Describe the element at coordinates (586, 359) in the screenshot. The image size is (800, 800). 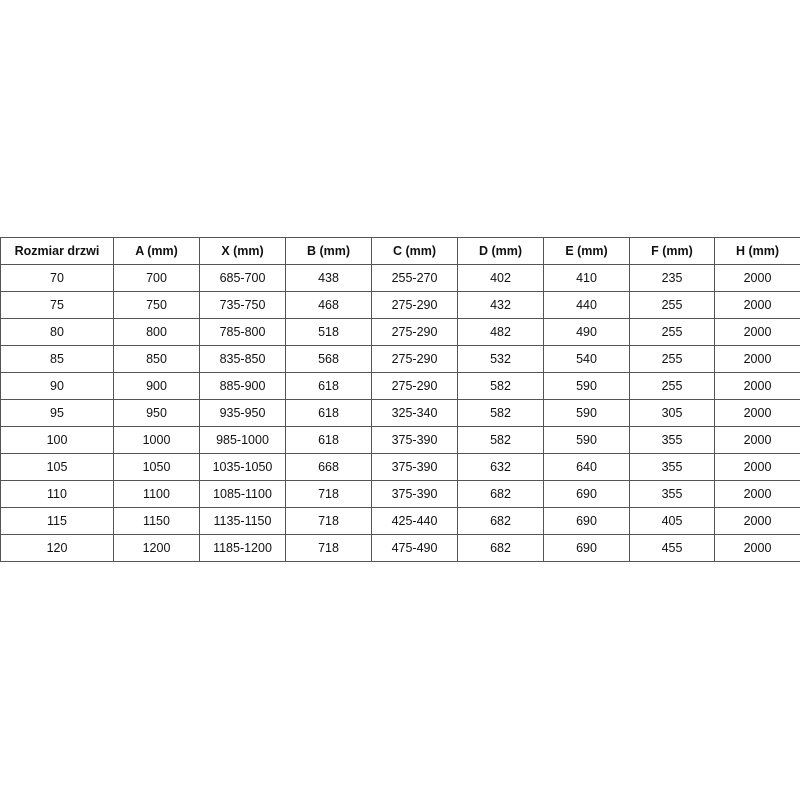
I see `table-cell: 540` at that location.